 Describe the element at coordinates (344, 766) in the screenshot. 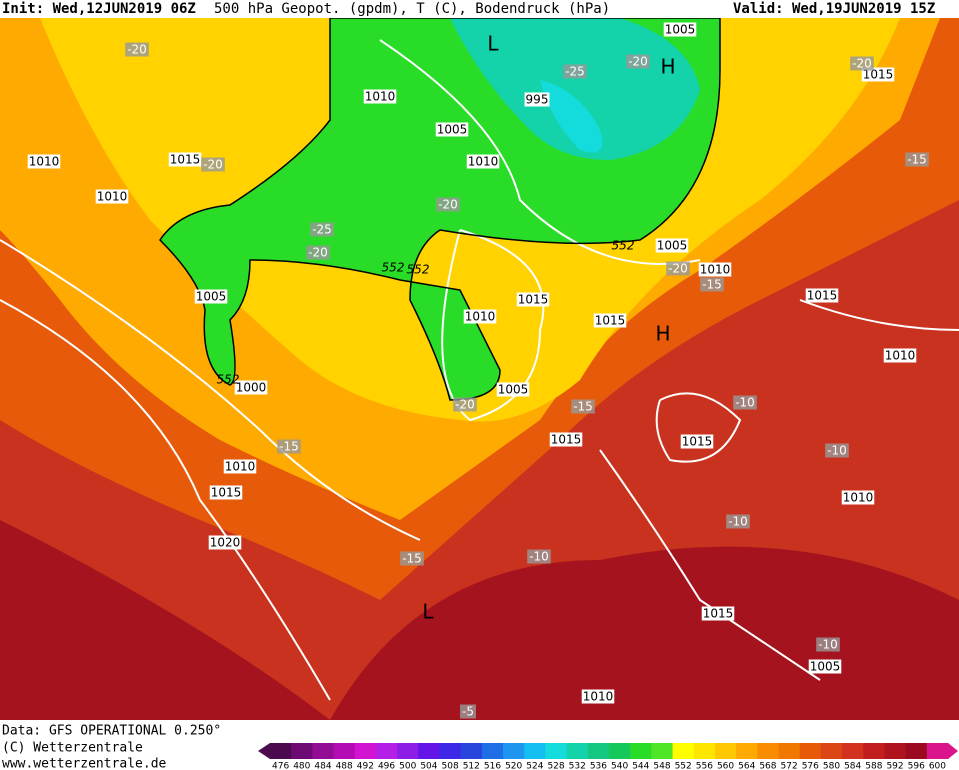

I see `colorbar-label: 488` at that location.